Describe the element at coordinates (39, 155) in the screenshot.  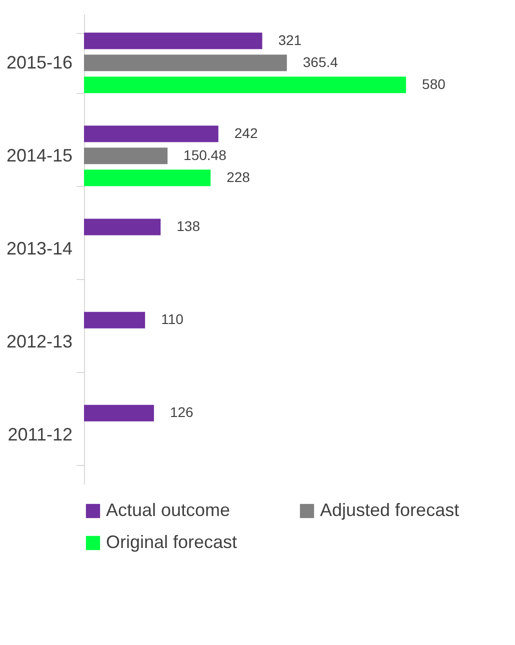
I see `y-tick-label: 2014-15` at that location.